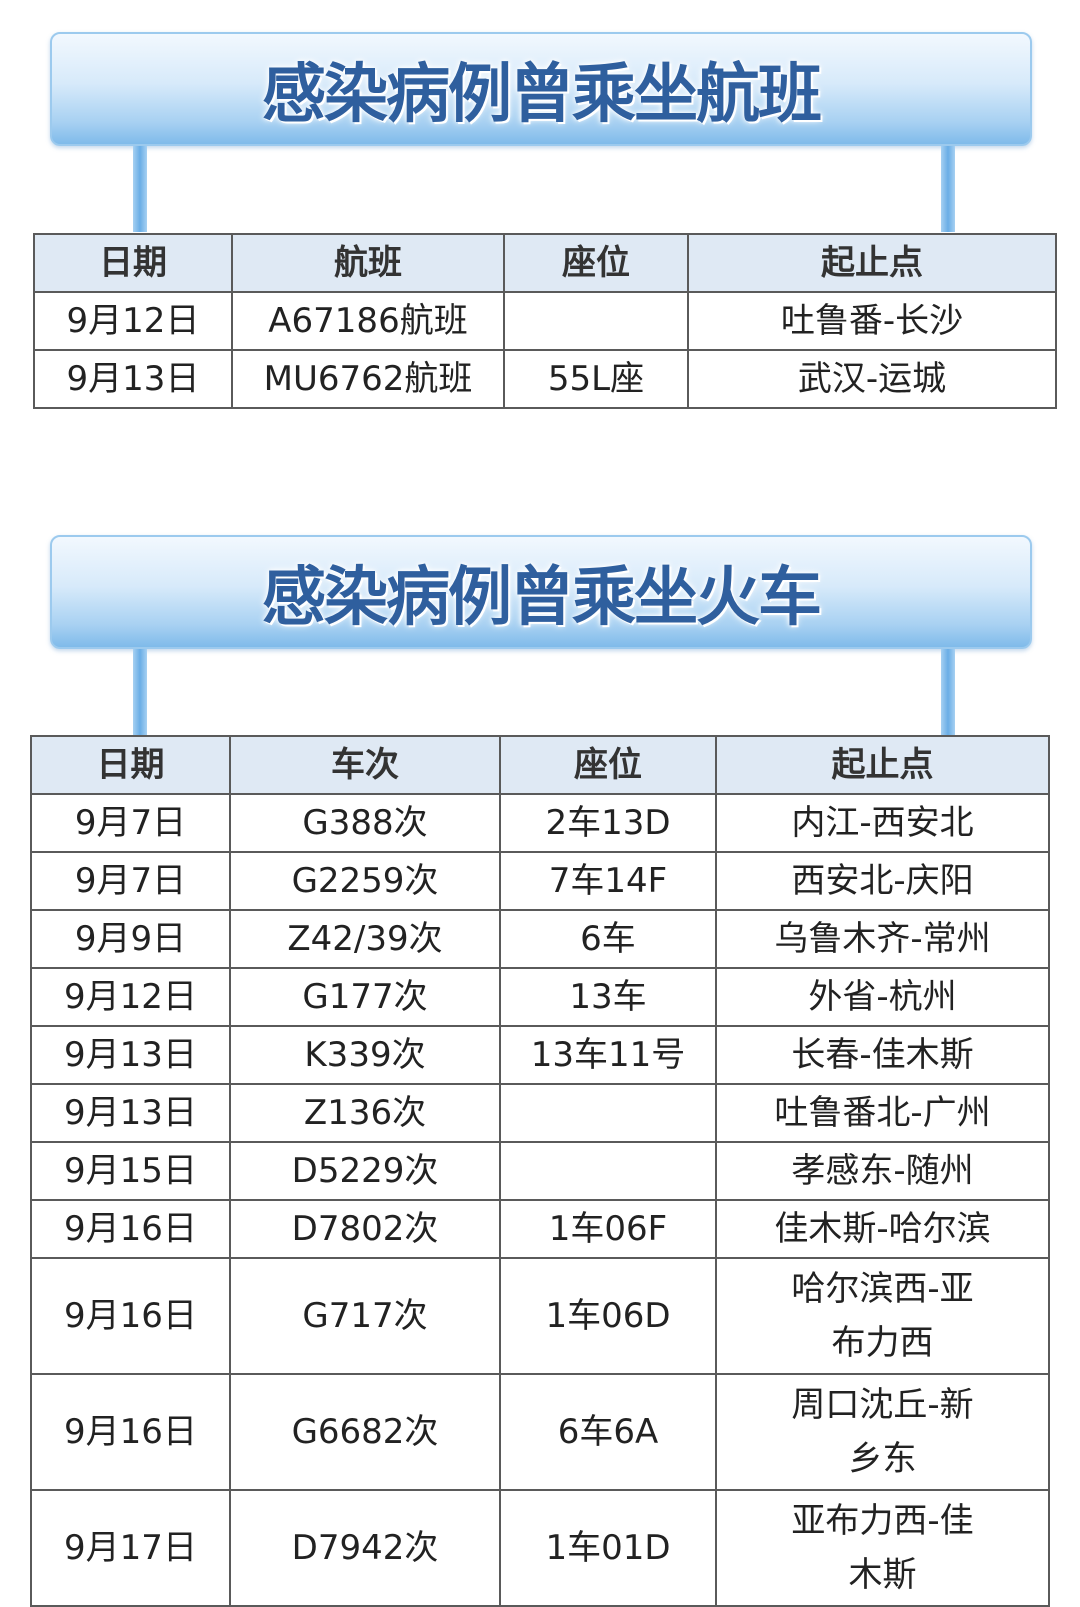 The image size is (1080, 1607). I want to click on table-row: 9月16日 D7802次 1车06F 佳木斯-哈尔滨, so click(540, 1229).